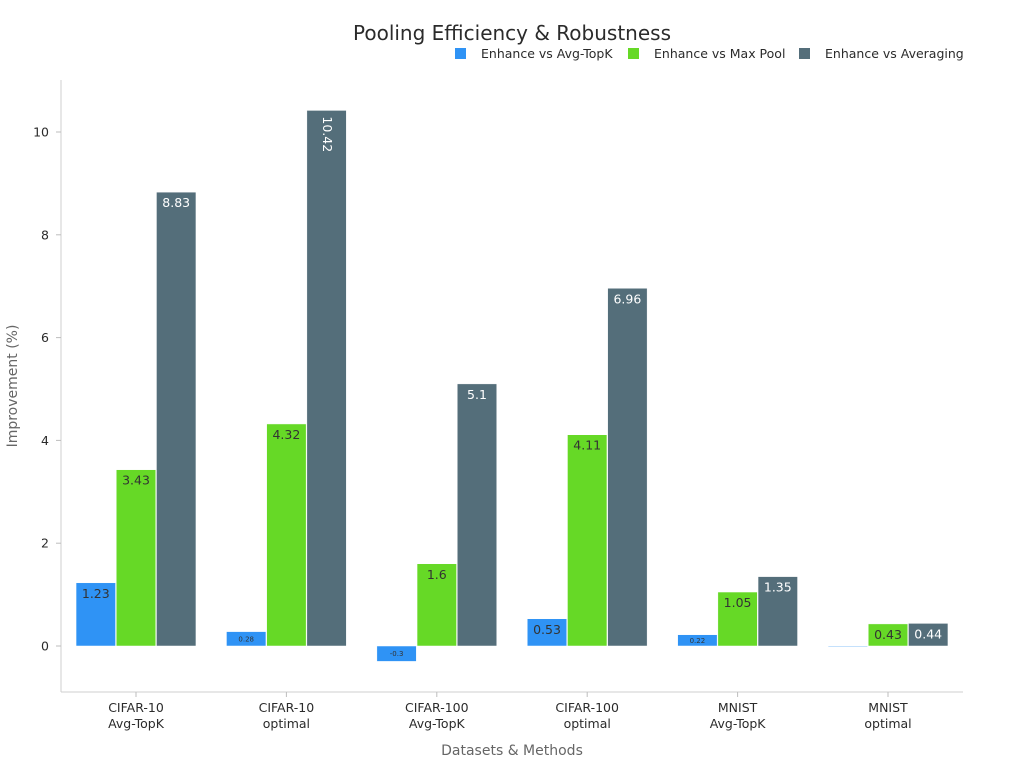  I want to click on legend-label: Enhance vs Avg-TopK, so click(547, 53).